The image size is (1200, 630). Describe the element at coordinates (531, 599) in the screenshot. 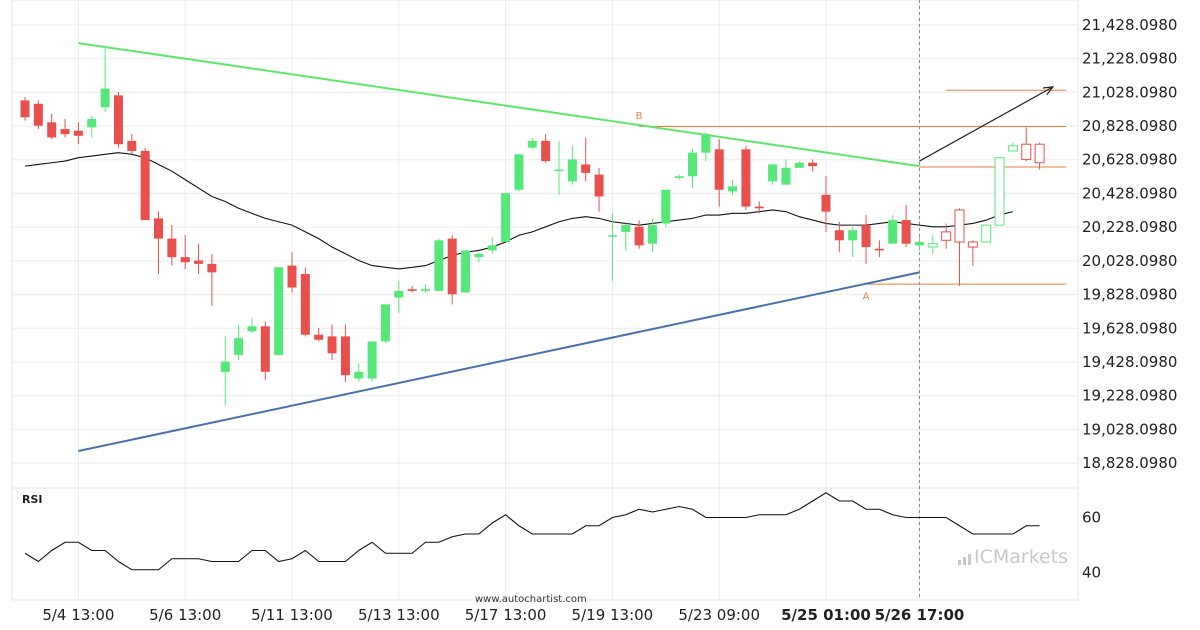

I see `watermark: www.autochartist.com` at that location.